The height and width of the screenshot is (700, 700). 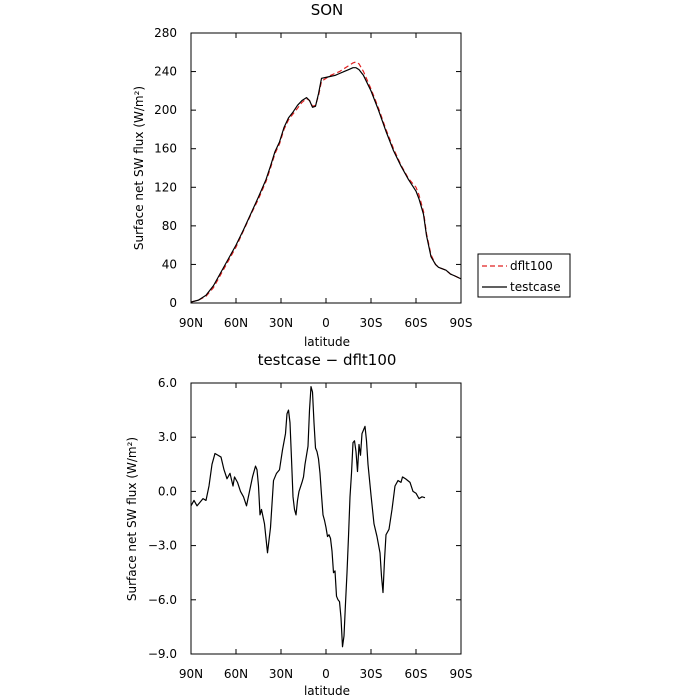 What do you see at coordinates (416, 674) in the screenshot?
I see `bottom-chart-x-tick-label: 60S` at bounding box center [416, 674].